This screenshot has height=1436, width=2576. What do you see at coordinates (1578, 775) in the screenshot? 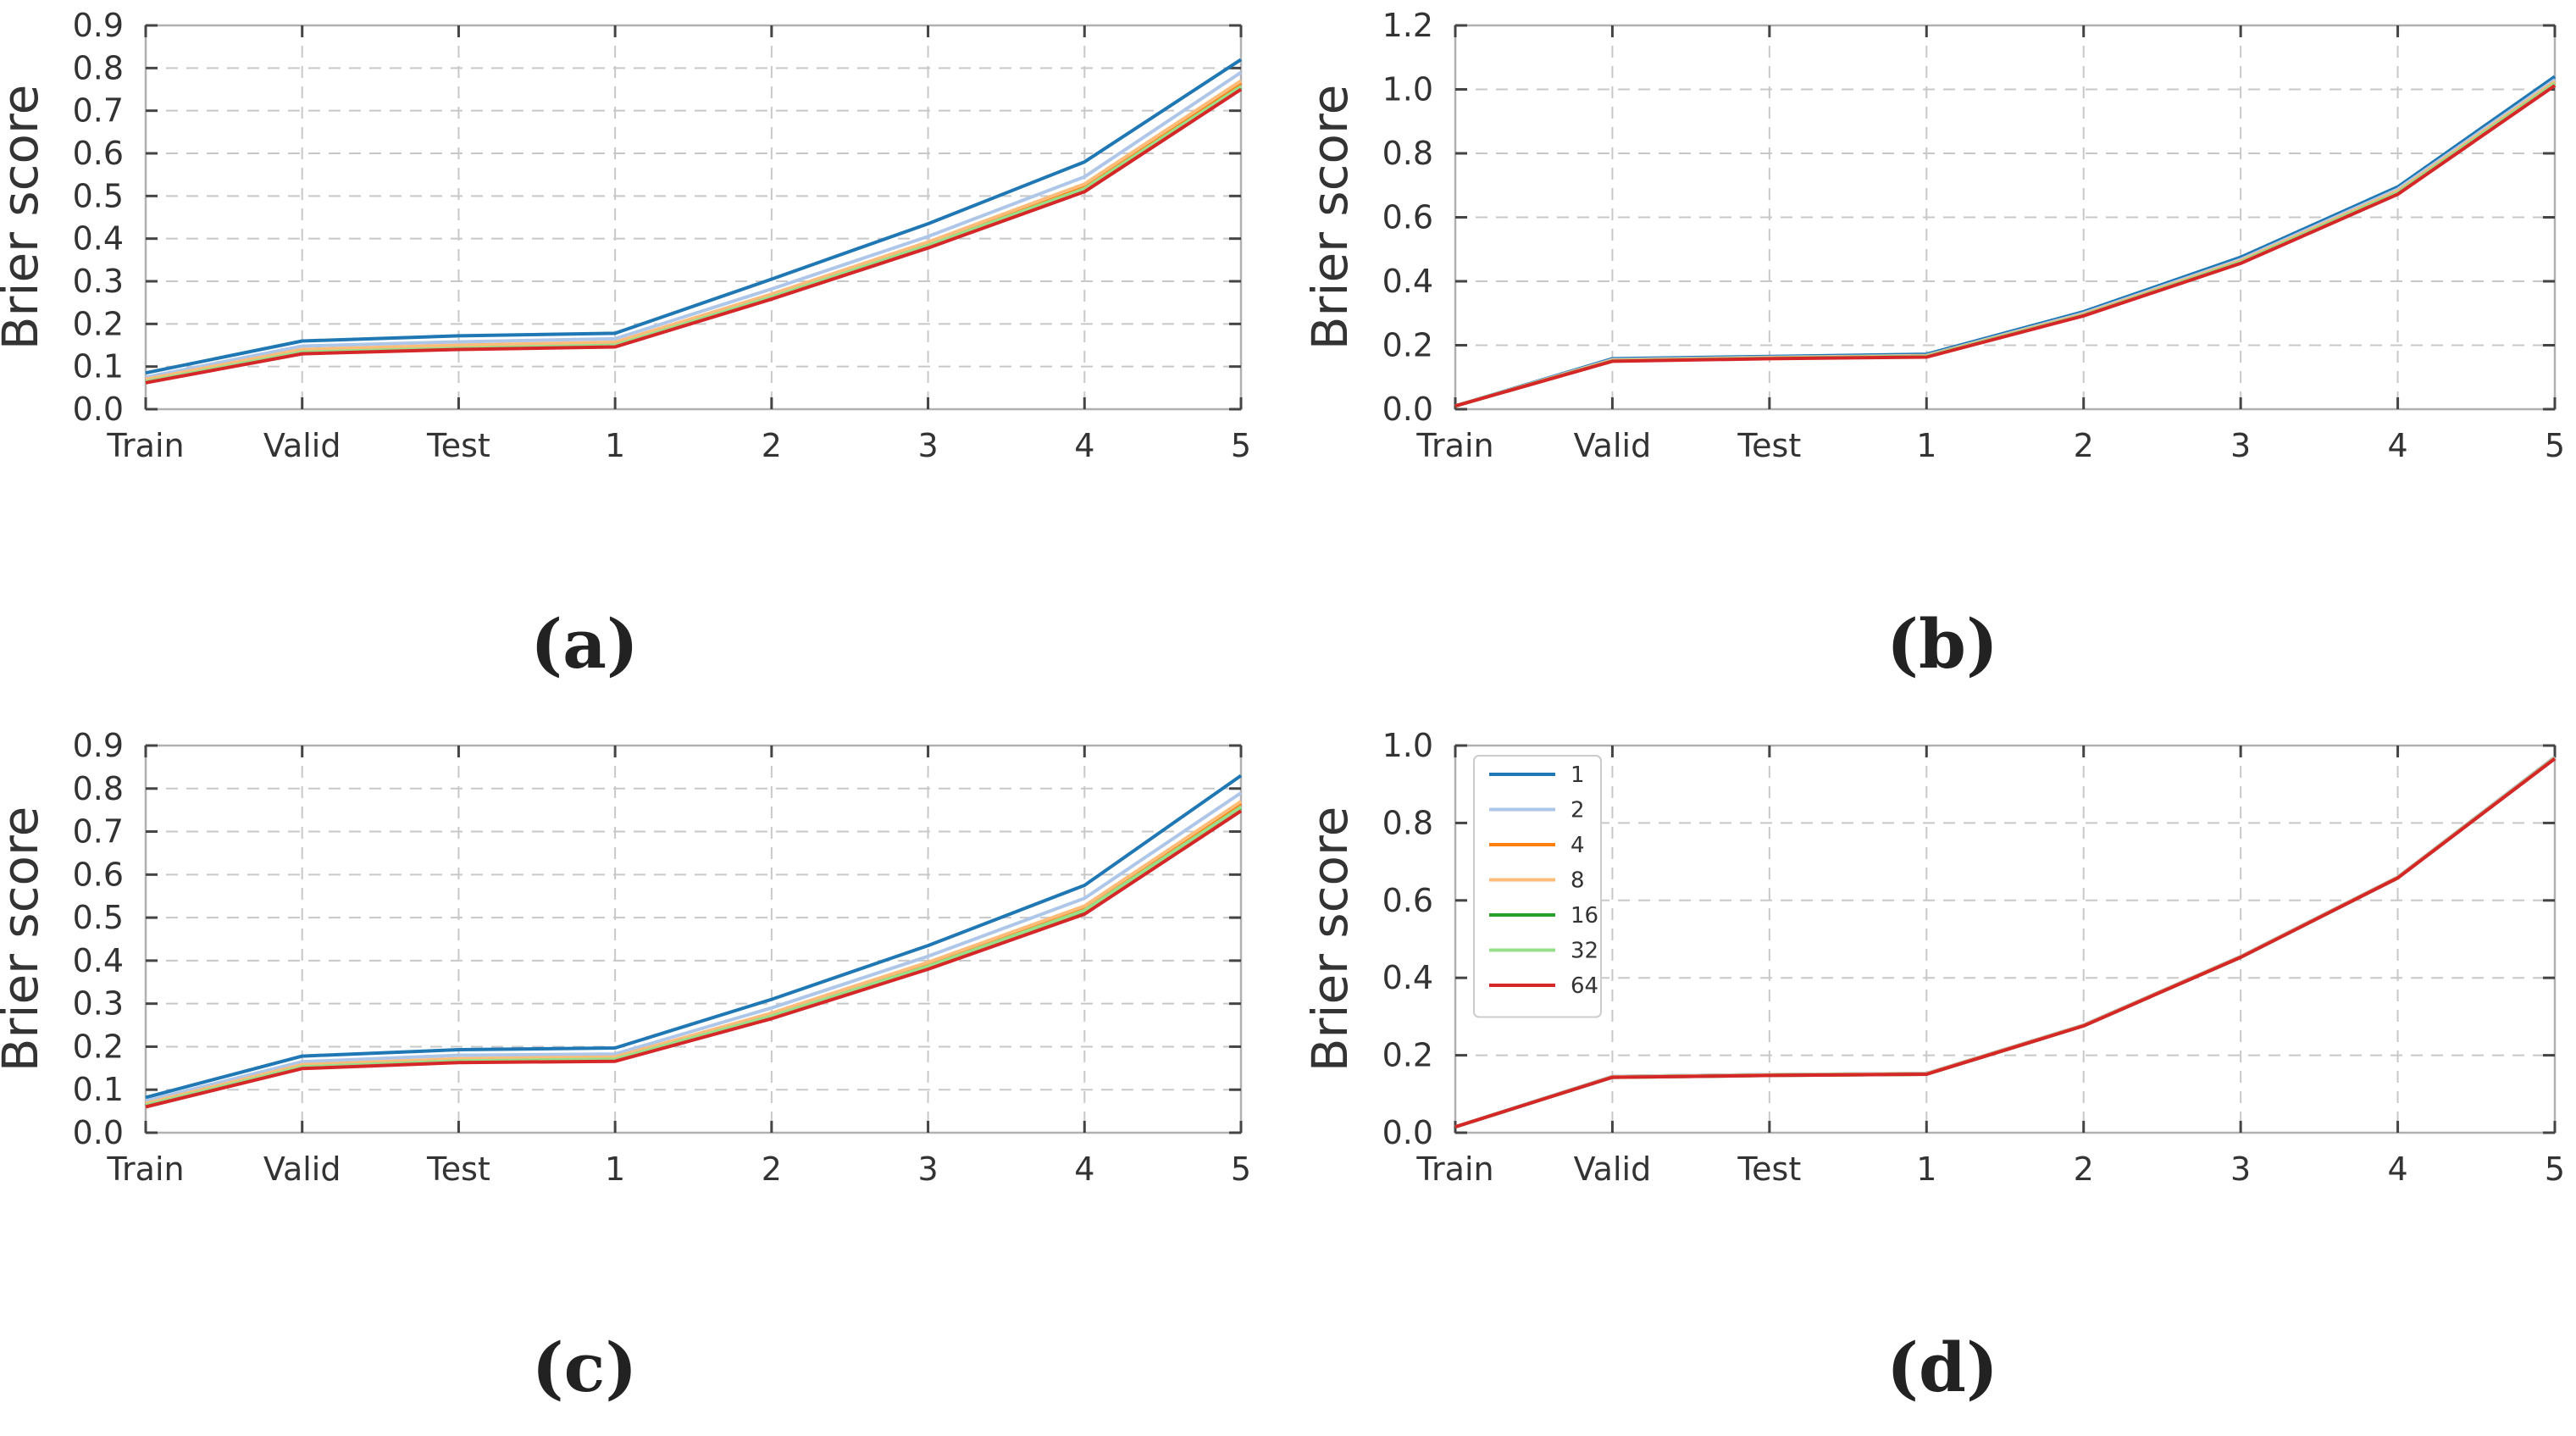
I see `legend-label-1: 1` at bounding box center [1578, 775].